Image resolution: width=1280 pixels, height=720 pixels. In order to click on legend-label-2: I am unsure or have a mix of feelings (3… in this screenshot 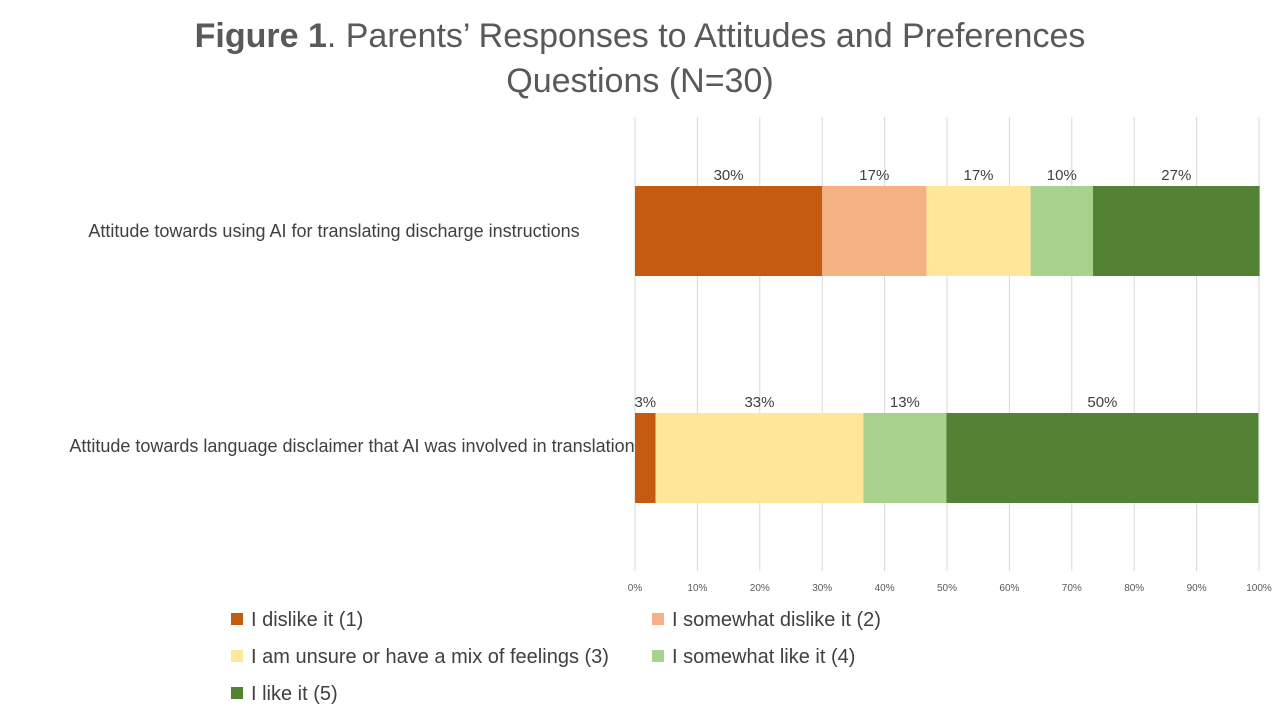, I will do `click(430, 657)`.